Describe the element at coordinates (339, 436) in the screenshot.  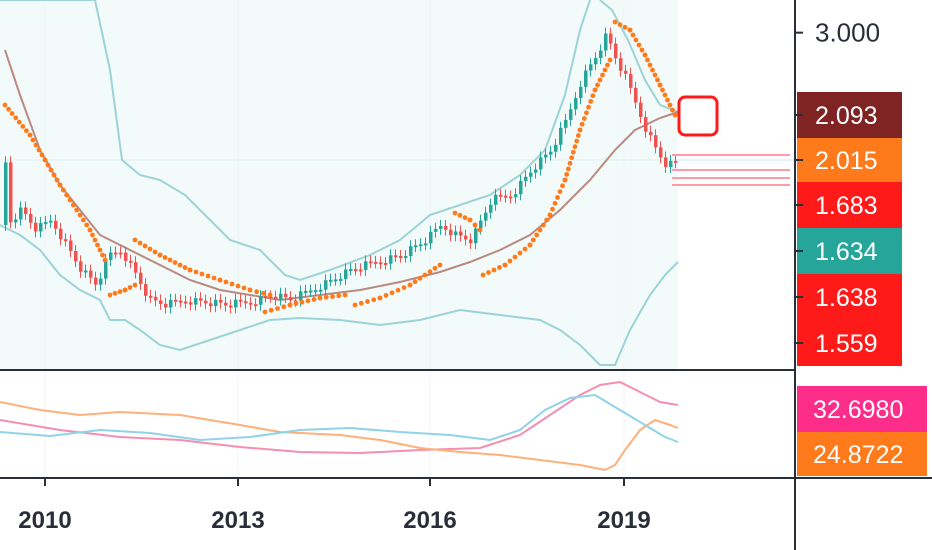
I see `osc-line-orange` at that location.